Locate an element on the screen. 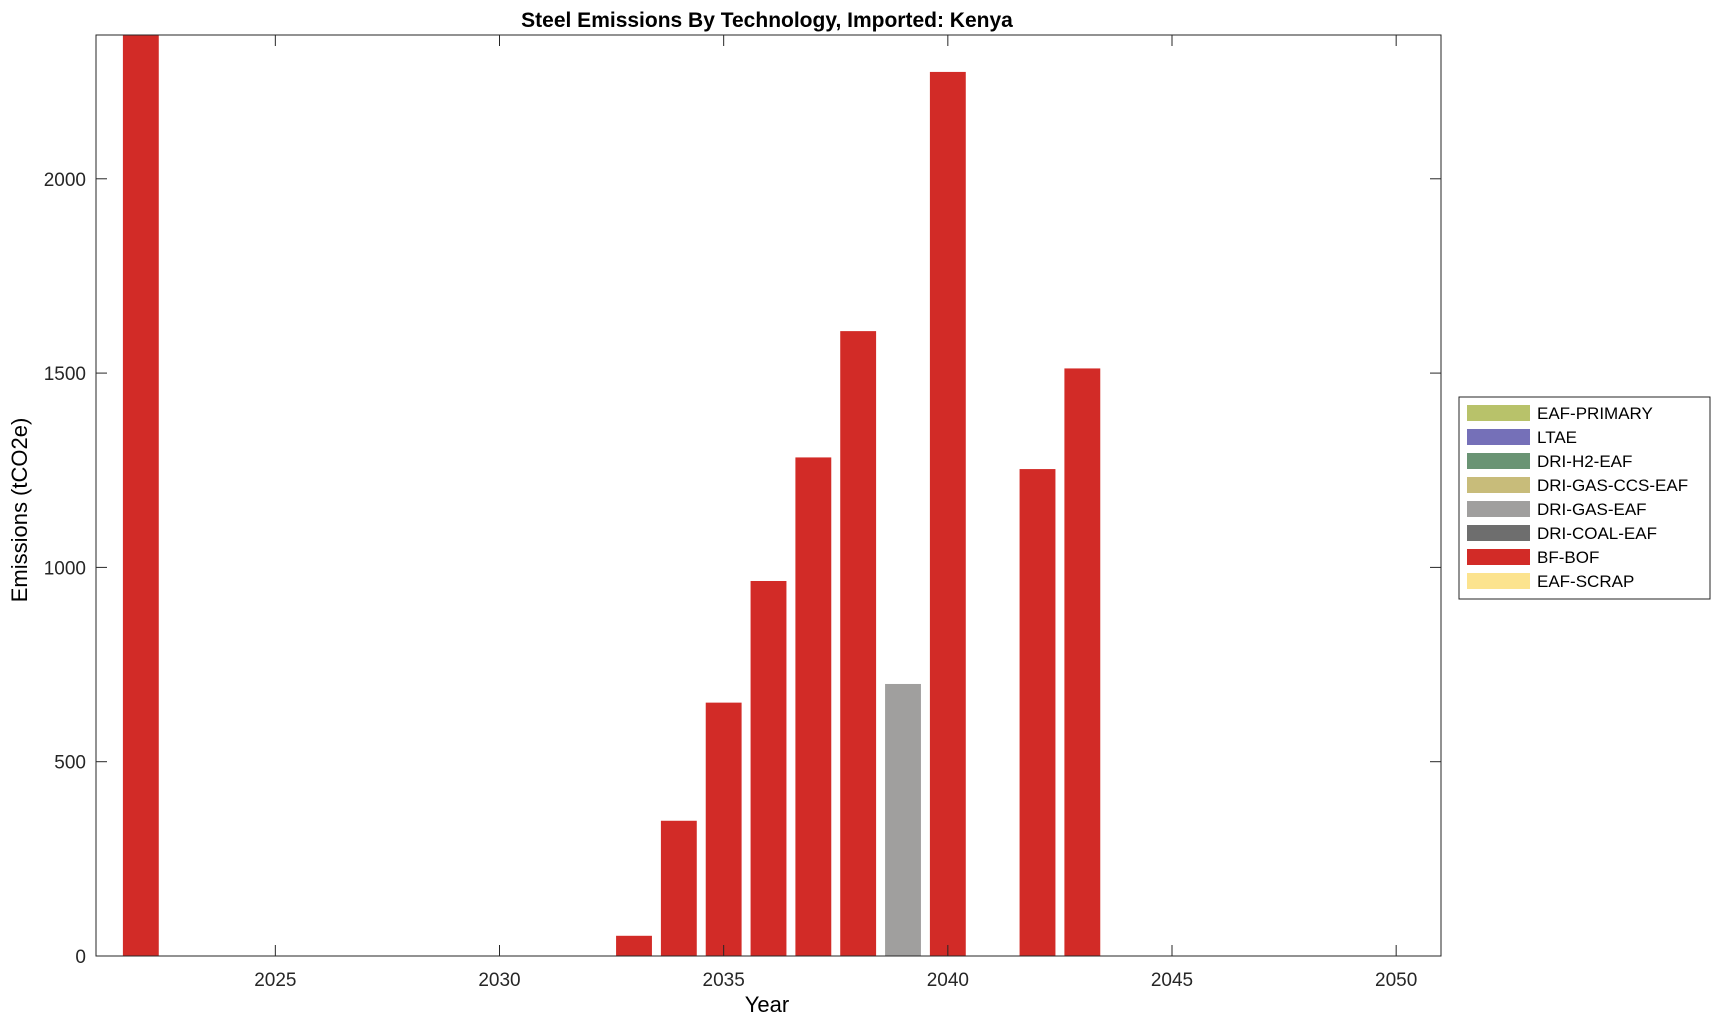 The image size is (1714, 1021). legend-label-eaf-primary: EAF-PRIMARY is located at coordinates (1595, 413).